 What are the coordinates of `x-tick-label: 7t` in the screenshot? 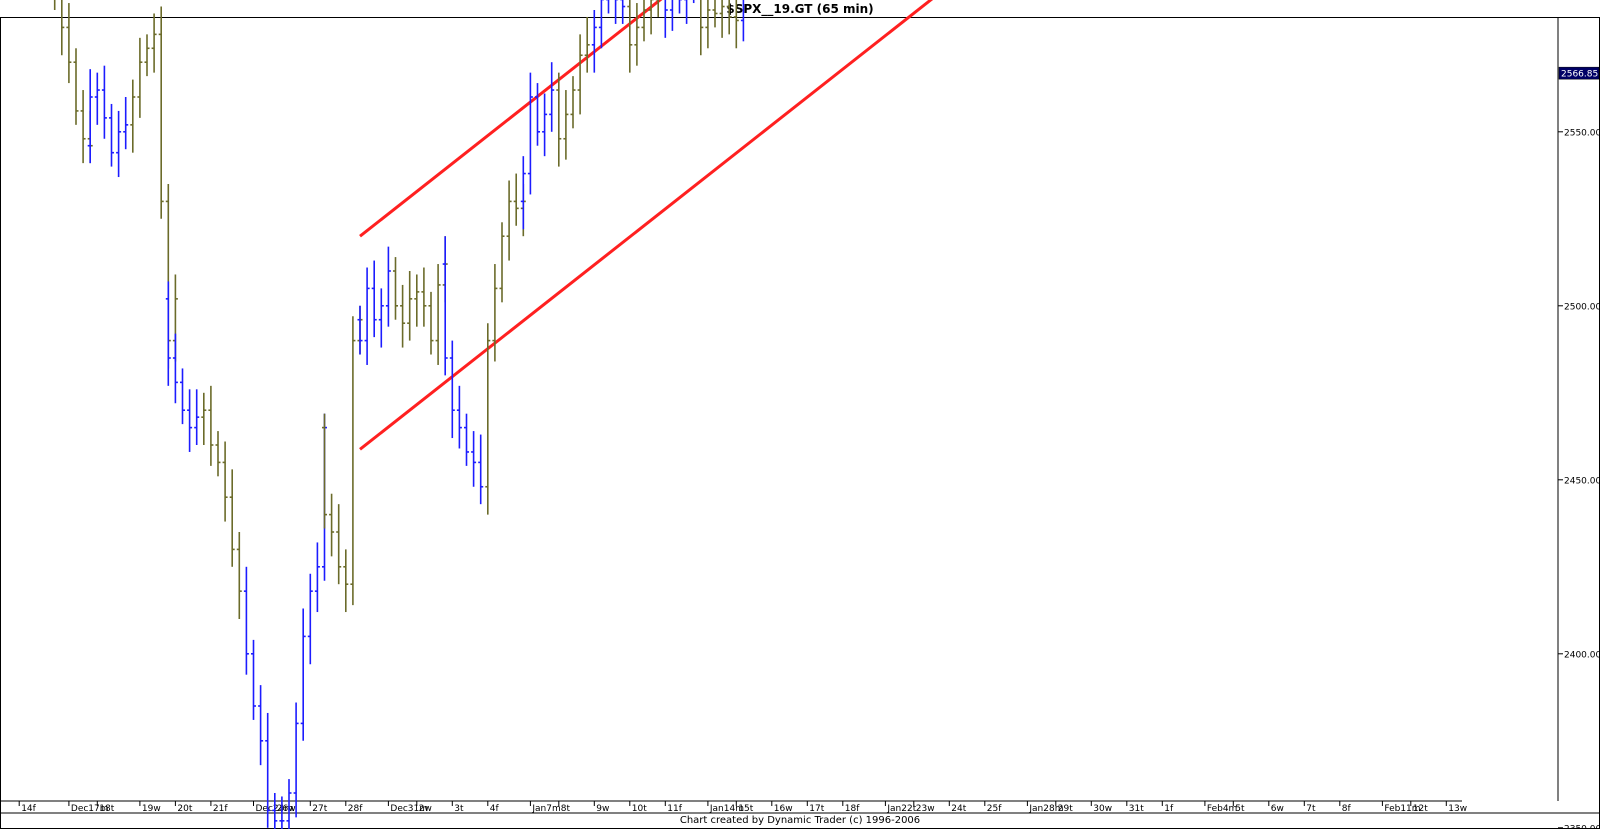 It's located at (1311, 809).